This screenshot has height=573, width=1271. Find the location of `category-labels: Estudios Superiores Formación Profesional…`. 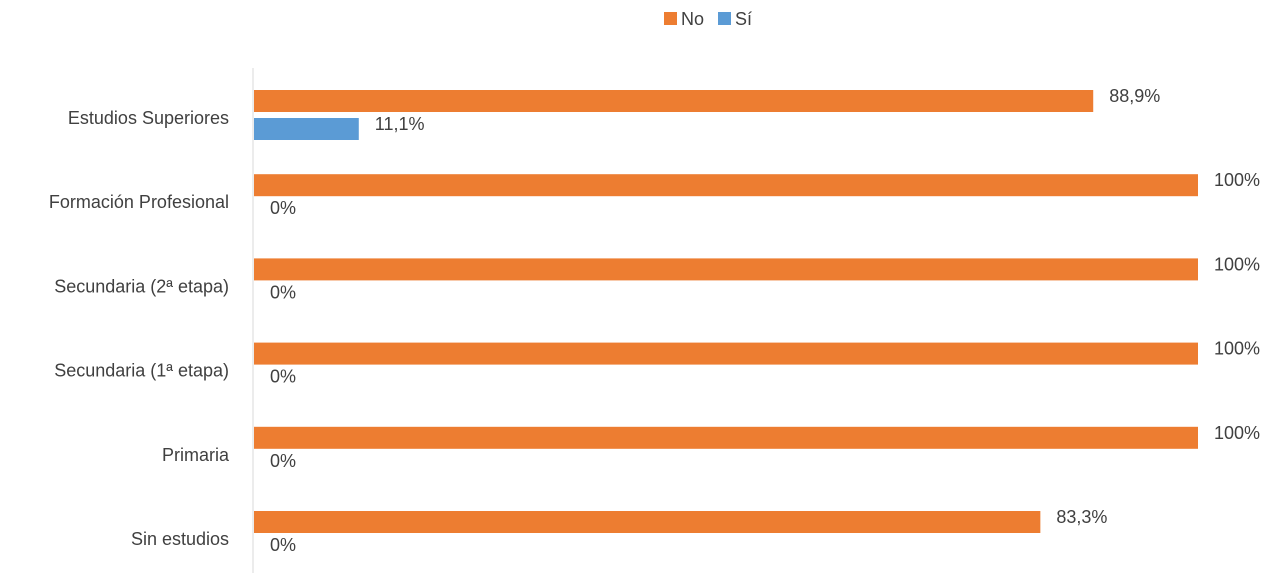

category-labels: Estudios Superiores Formación Profesional… is located at coordinates (139, 328).